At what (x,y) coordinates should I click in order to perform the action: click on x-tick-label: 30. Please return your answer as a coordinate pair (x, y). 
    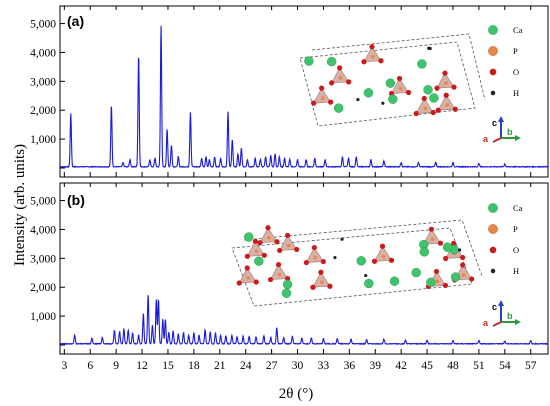
    Looking at the image, I should click on (298, 366).